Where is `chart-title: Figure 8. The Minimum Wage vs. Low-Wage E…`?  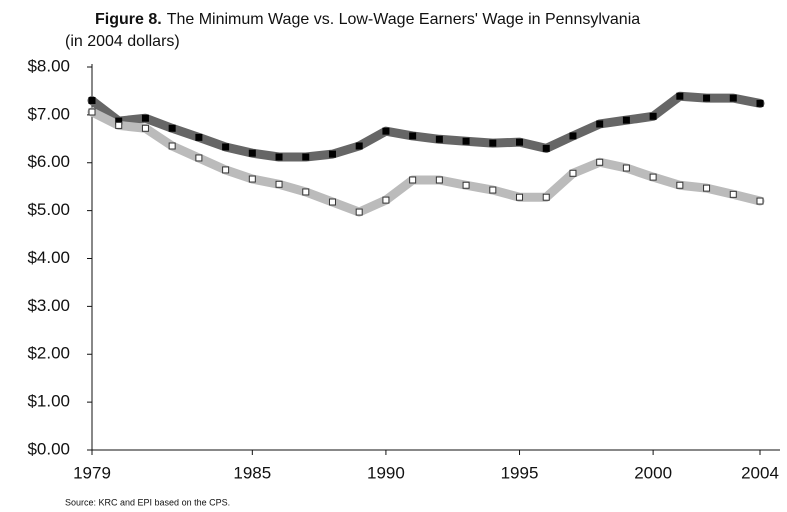 chart-title: Figure 8. The Minimum Wage vs. Low-Wage E… is located at coordinates (367, 19).